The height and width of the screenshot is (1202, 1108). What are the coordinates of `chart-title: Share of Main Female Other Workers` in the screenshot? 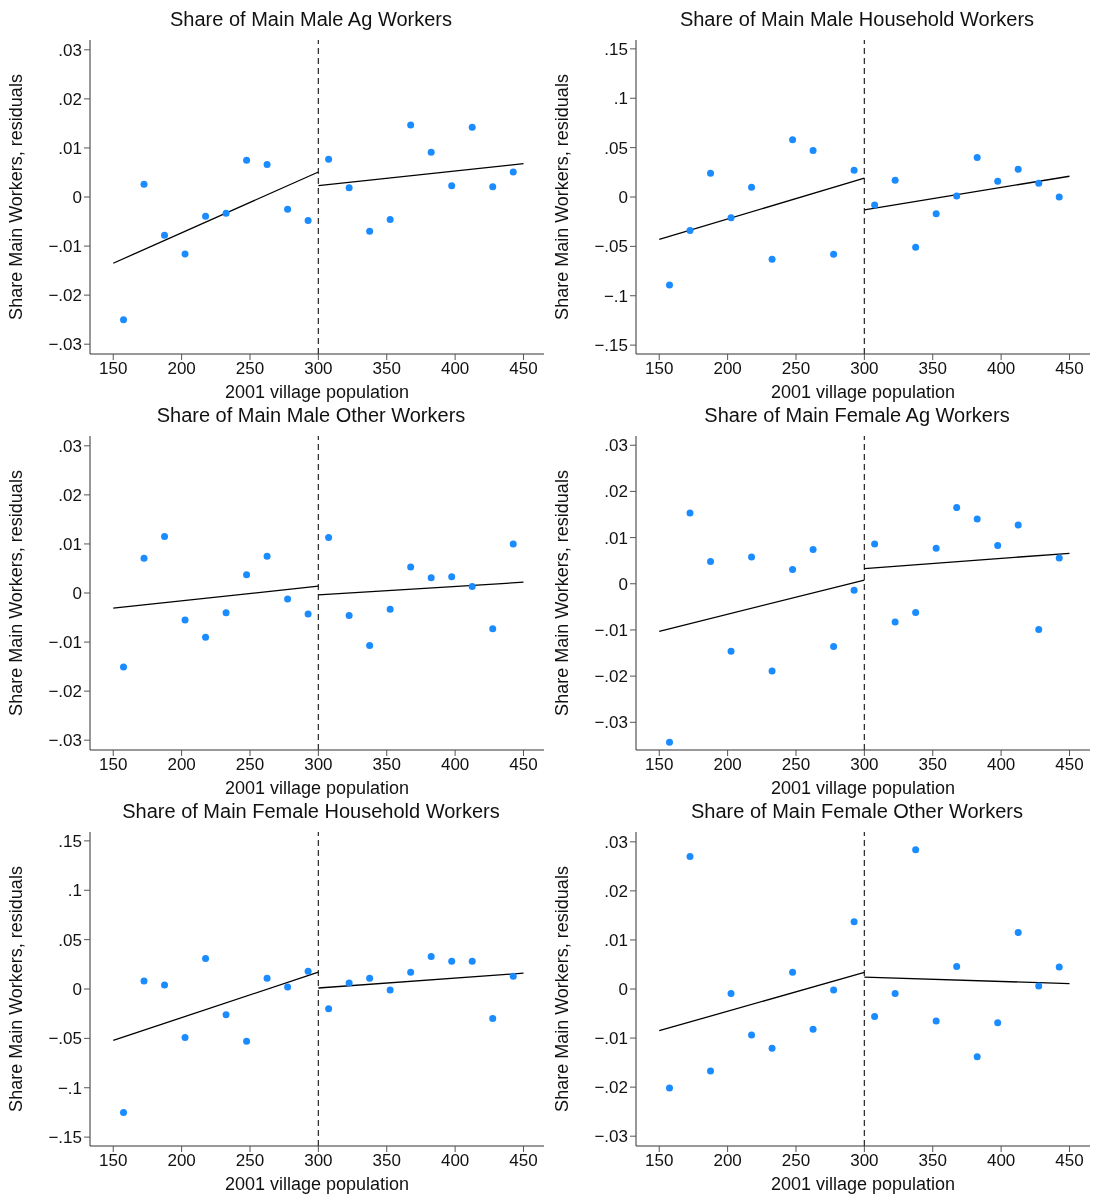 It's located at (857, 812).